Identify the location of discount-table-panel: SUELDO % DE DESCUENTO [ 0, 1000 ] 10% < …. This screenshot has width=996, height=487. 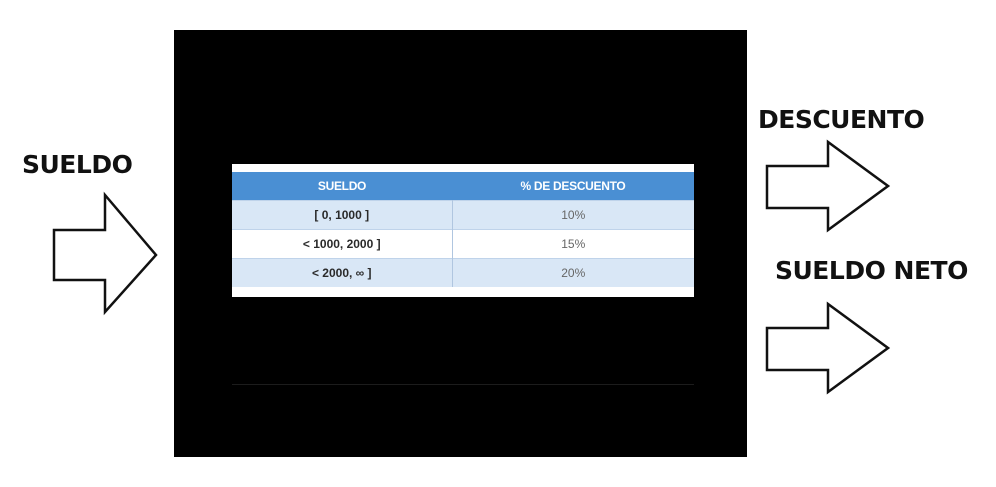
(463, 230).